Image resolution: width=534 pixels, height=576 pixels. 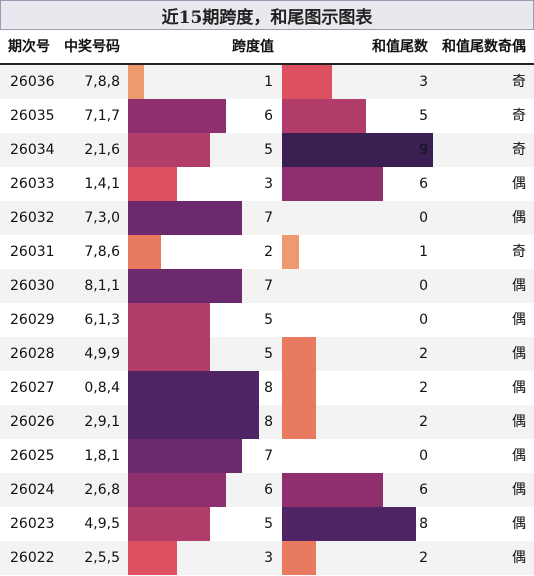 What do you see at coordinates (423, 252) in the screenshot?
I see `tail-value: 1` at bounding box center [423, 252].